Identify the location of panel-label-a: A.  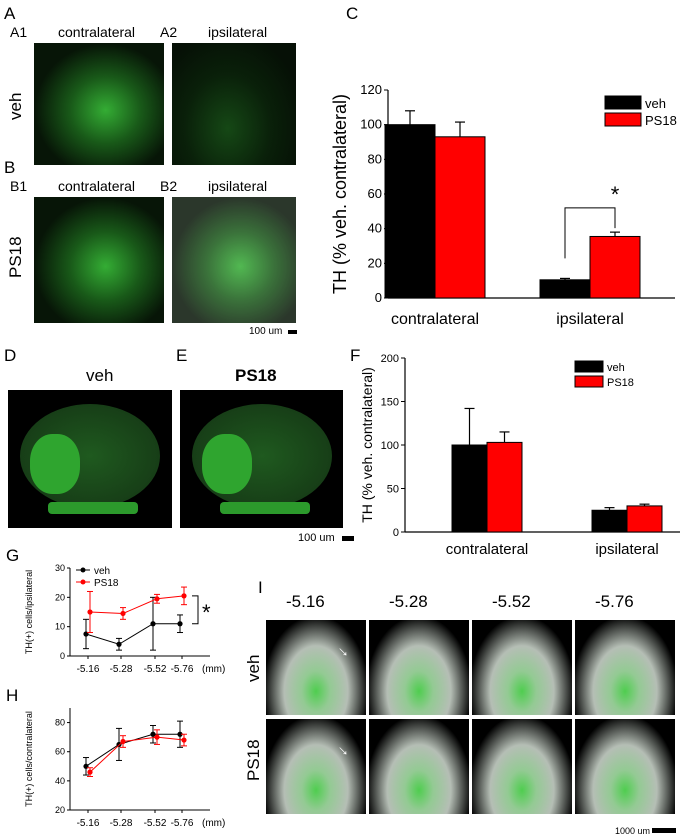
(10, 13).